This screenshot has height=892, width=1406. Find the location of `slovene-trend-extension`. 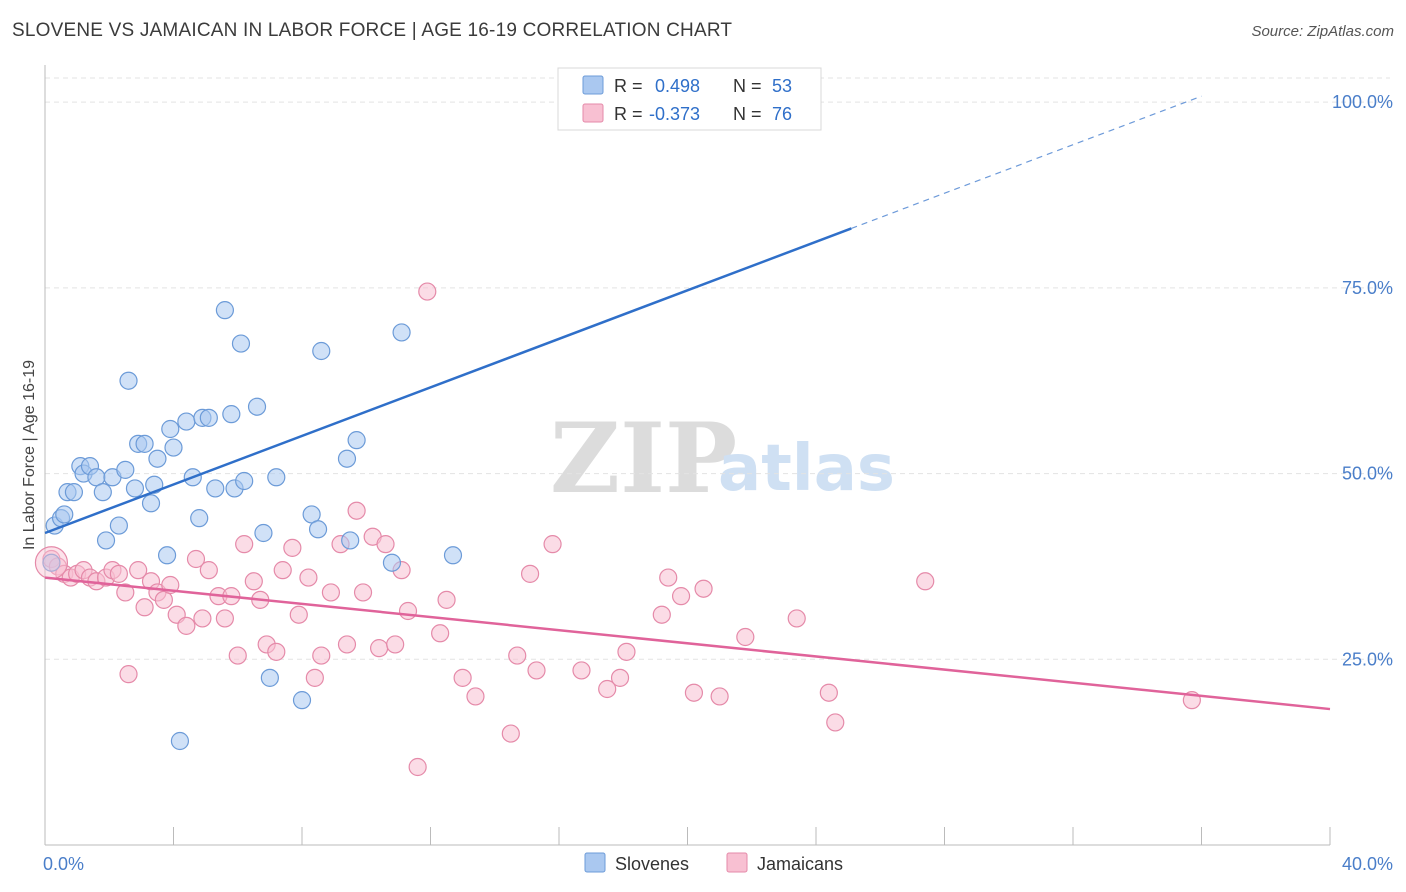

slovene-trend-extension is located at coordinates (1026, 162).